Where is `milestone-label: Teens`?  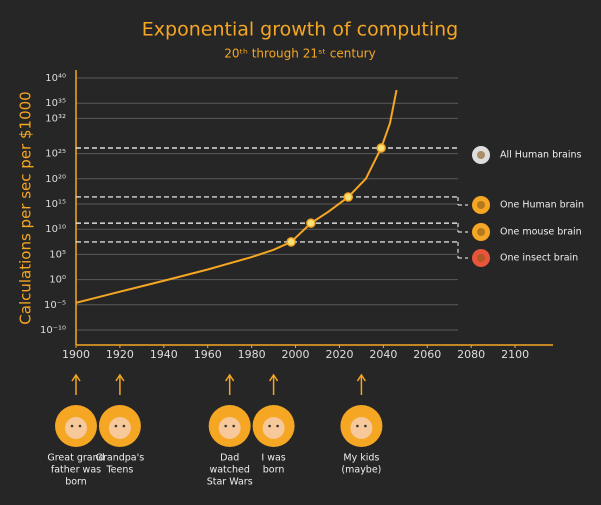
milestone-label: Teens is located at coordinates (119, 470).